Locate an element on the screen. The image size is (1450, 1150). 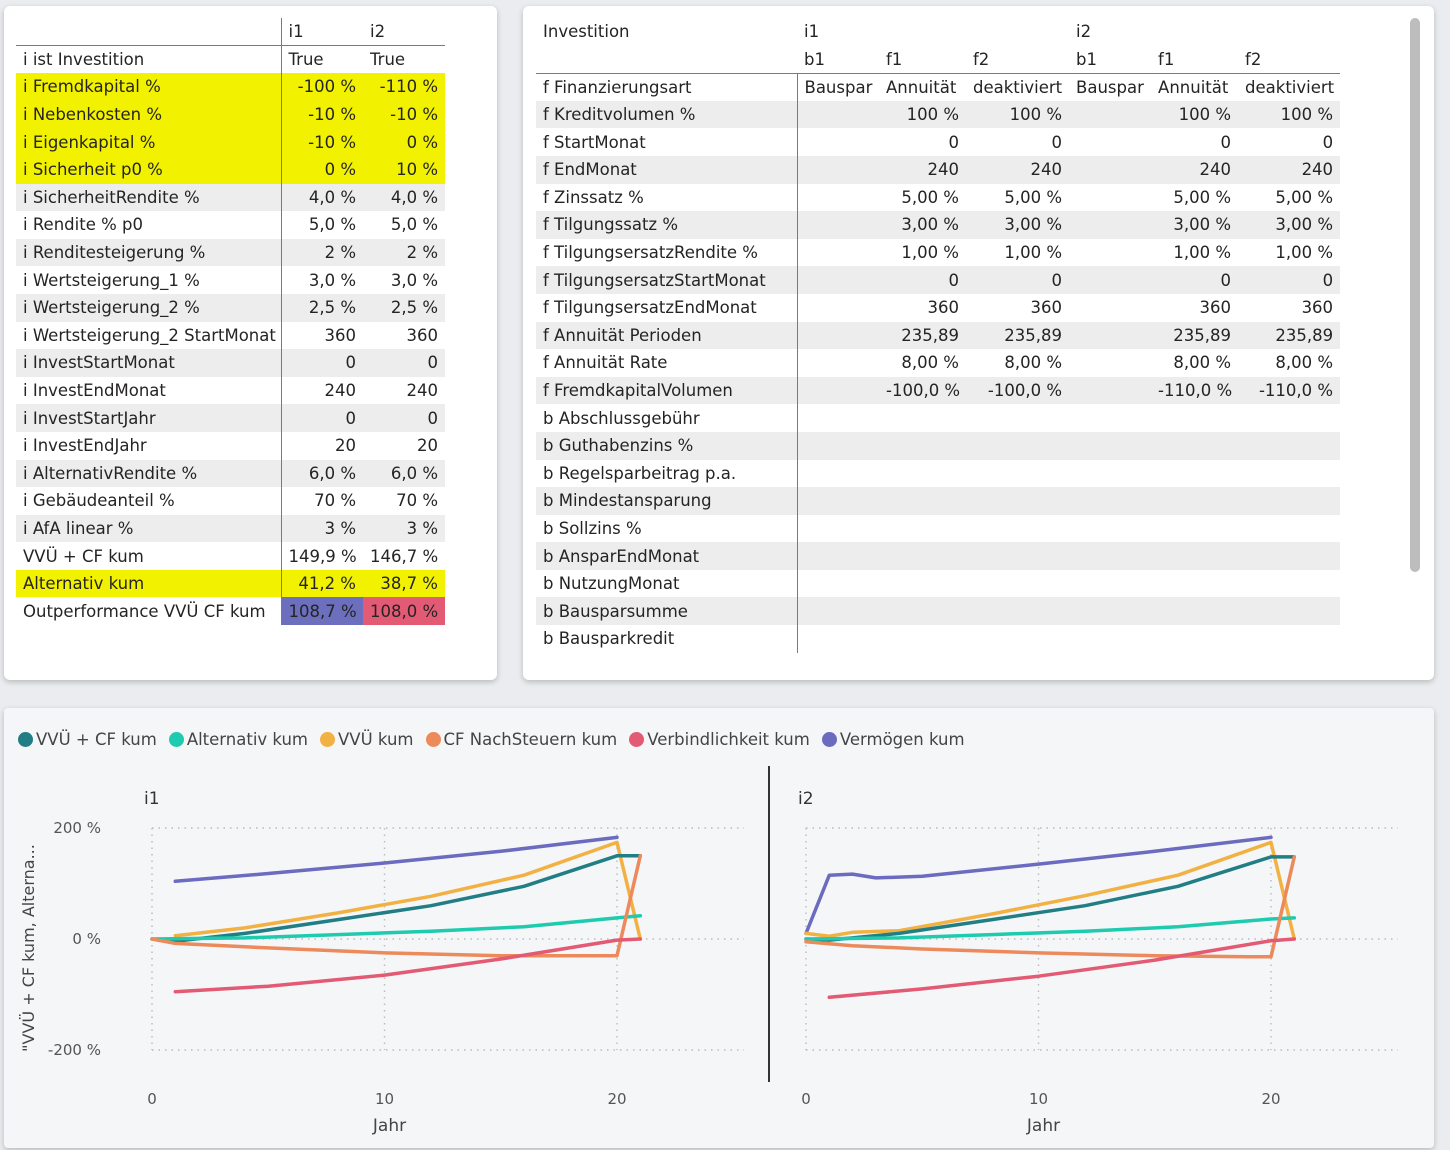
row-label: i Rendite % p0 is located at coordinates (149, 225).